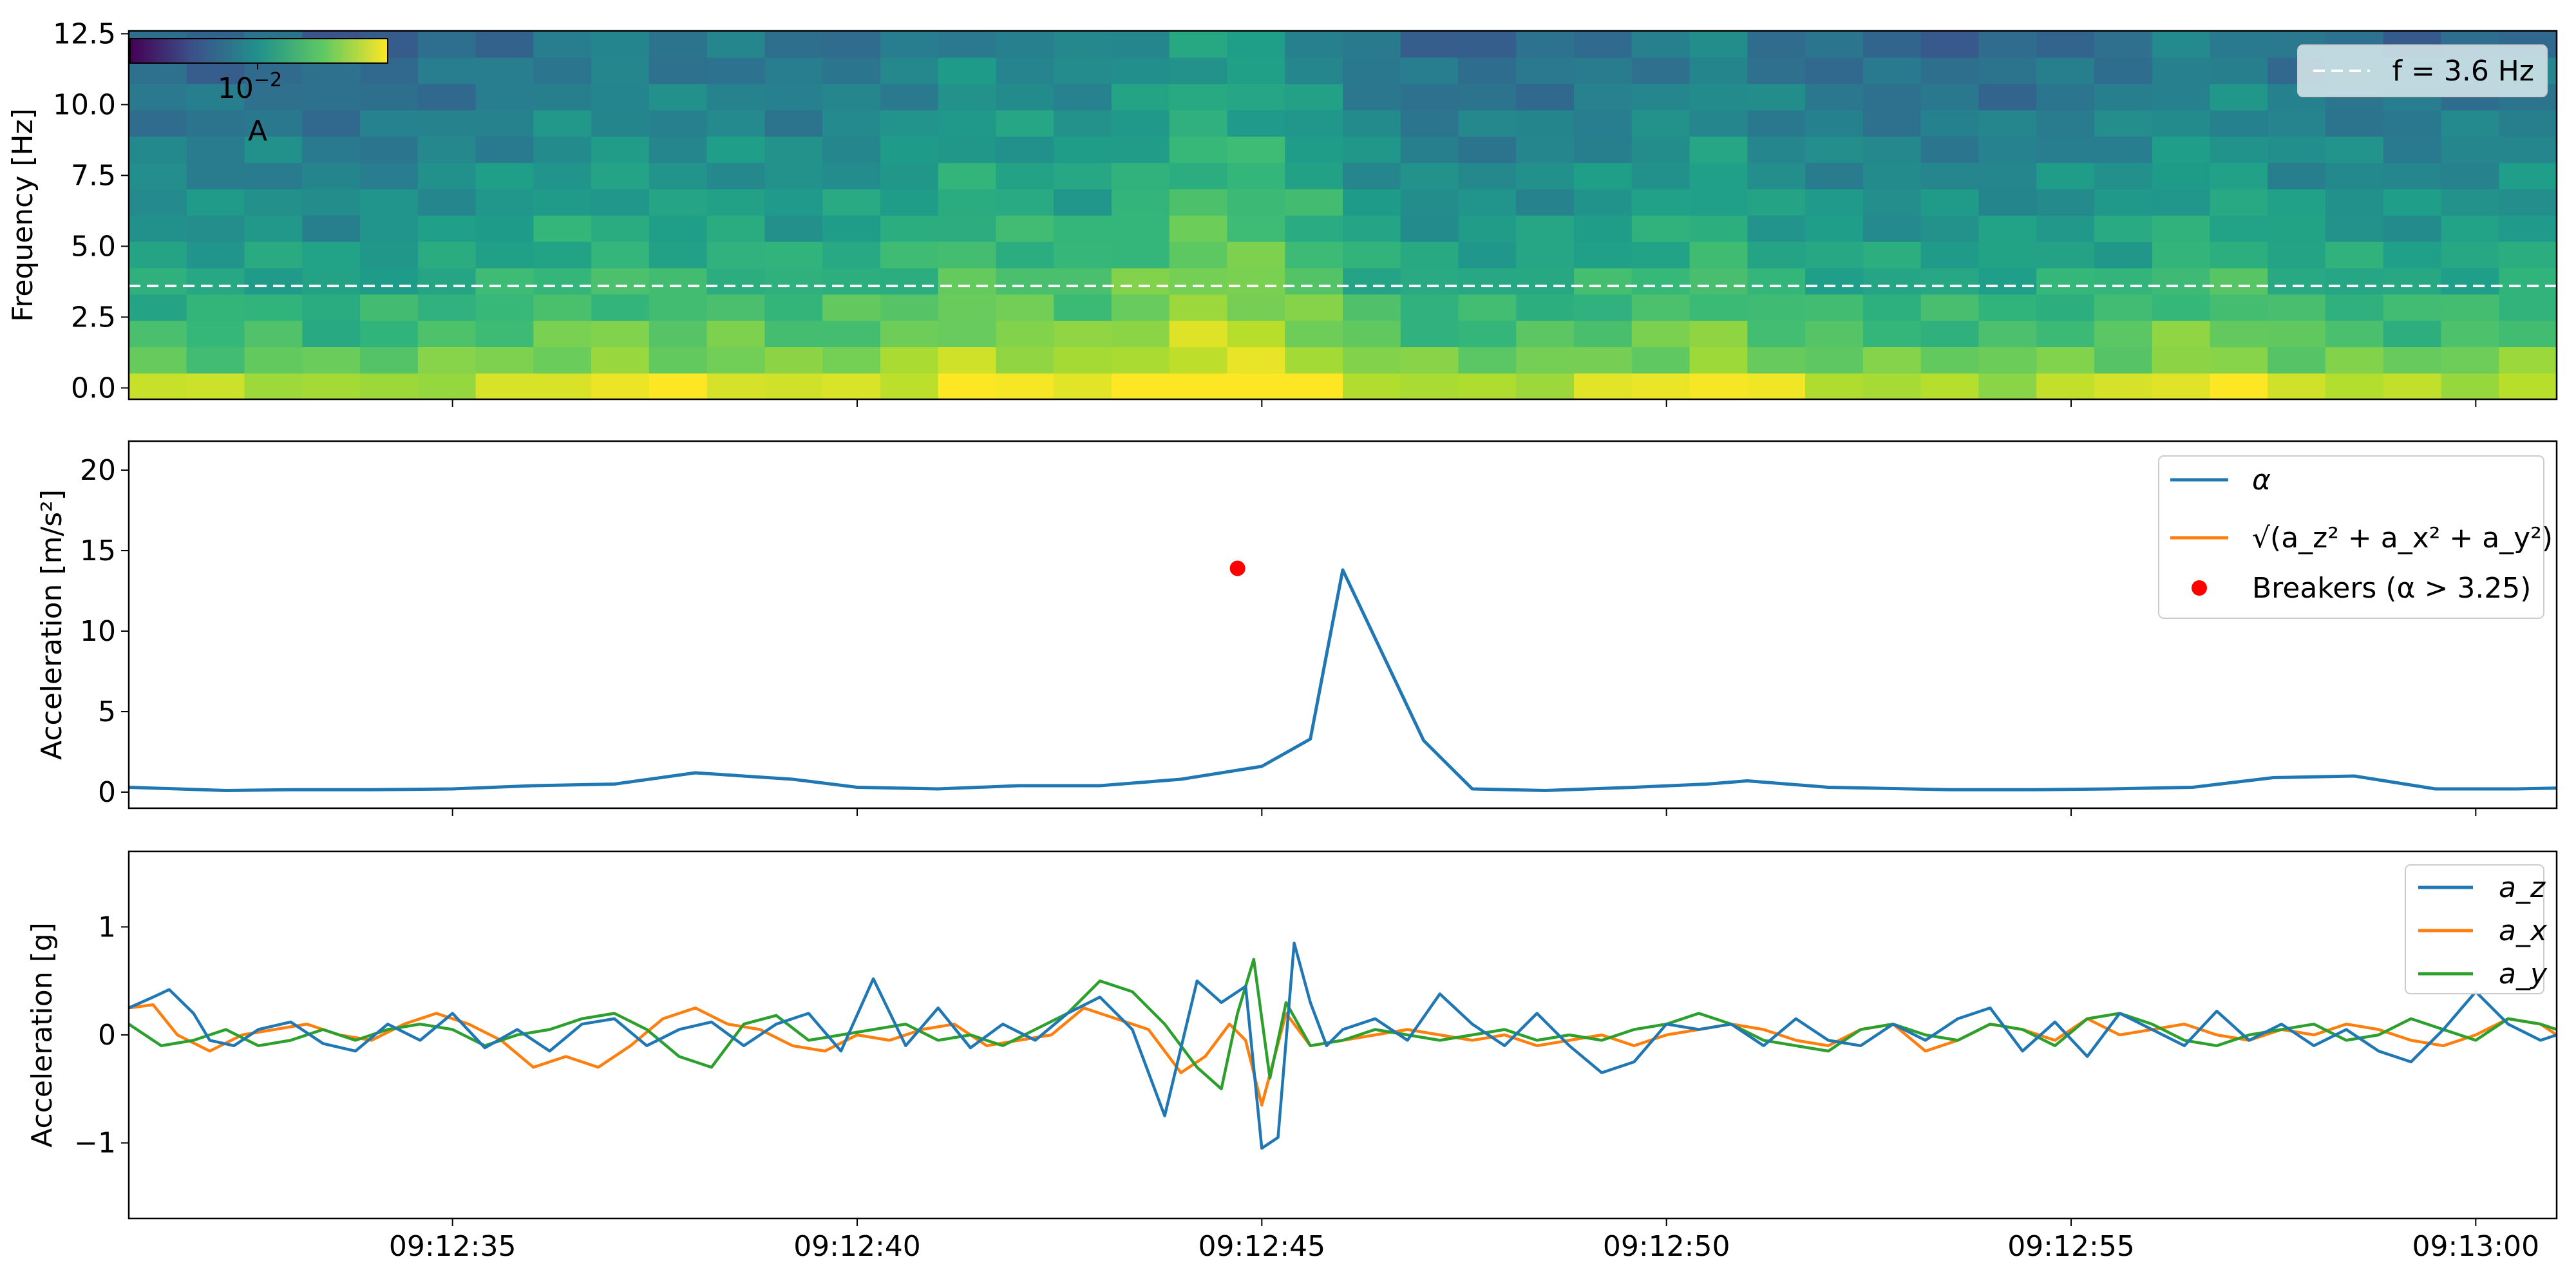 The height and width of the screenshot is (1288, 2576). Describe the element at coordinates (84, 104) in the screenshot. I see `spectrogram-y-tick-label: 10.0` at that location.